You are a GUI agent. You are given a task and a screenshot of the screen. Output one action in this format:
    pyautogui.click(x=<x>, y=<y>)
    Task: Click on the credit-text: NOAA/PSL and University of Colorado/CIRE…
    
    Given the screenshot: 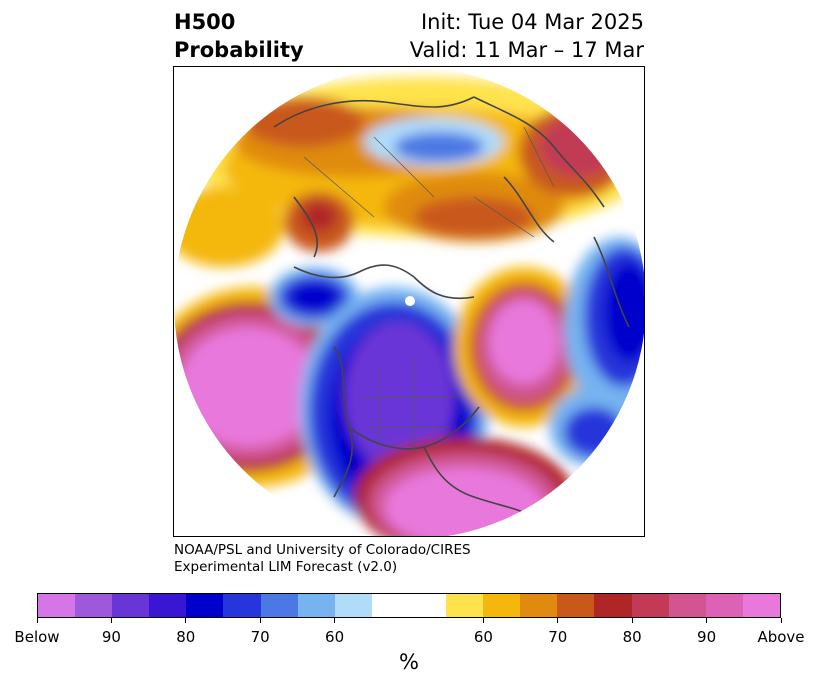 What is the action you would take?
    pyautogui.click(x=322, y=559)
    